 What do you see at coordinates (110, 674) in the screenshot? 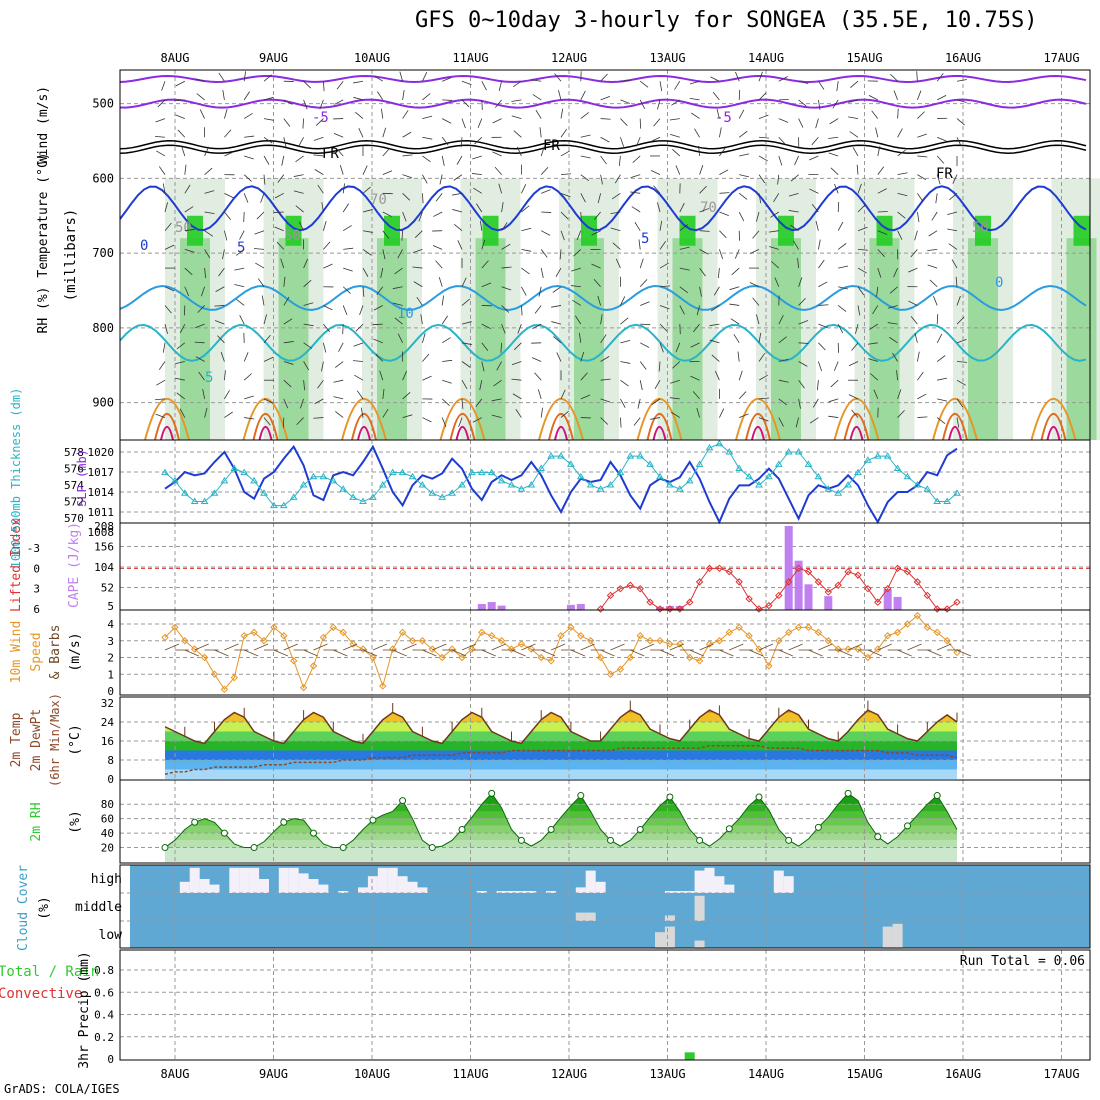
I see `wind-tick-label: 1` at bounding box center [110, 674].